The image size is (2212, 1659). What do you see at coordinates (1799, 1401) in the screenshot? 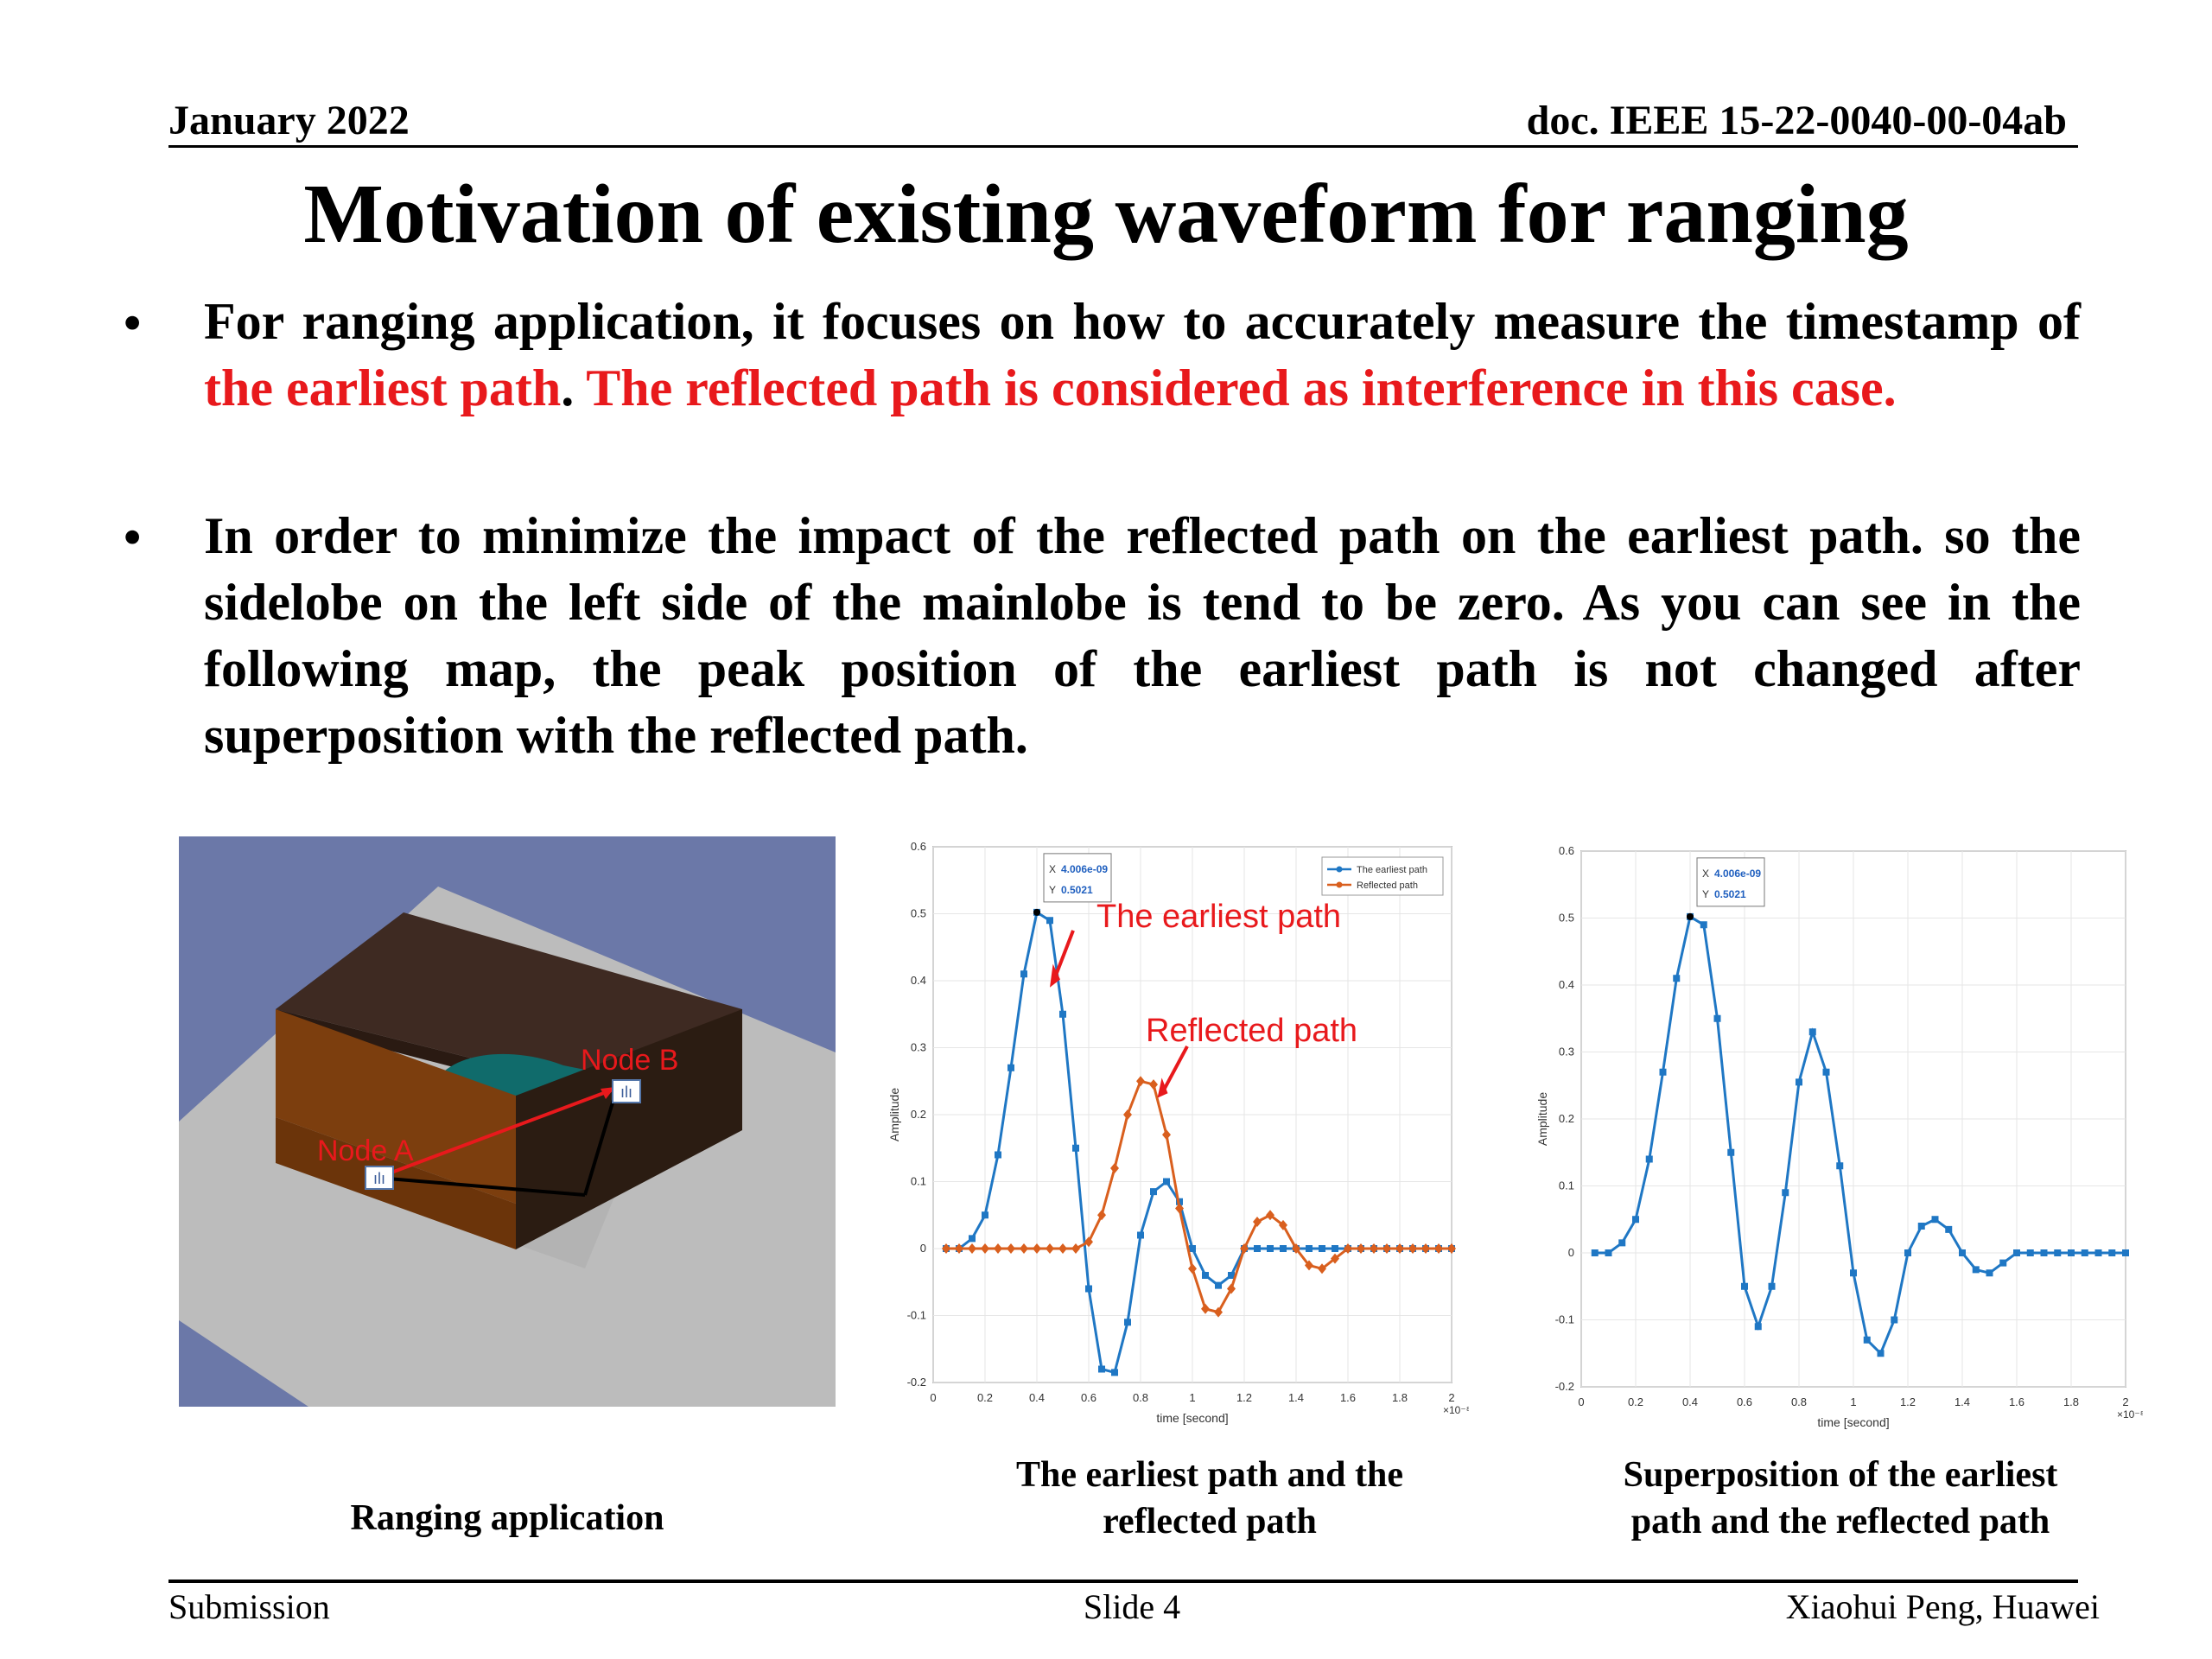
I see `x-tick-label: 0.8` at bounding box center [1799, 1401].